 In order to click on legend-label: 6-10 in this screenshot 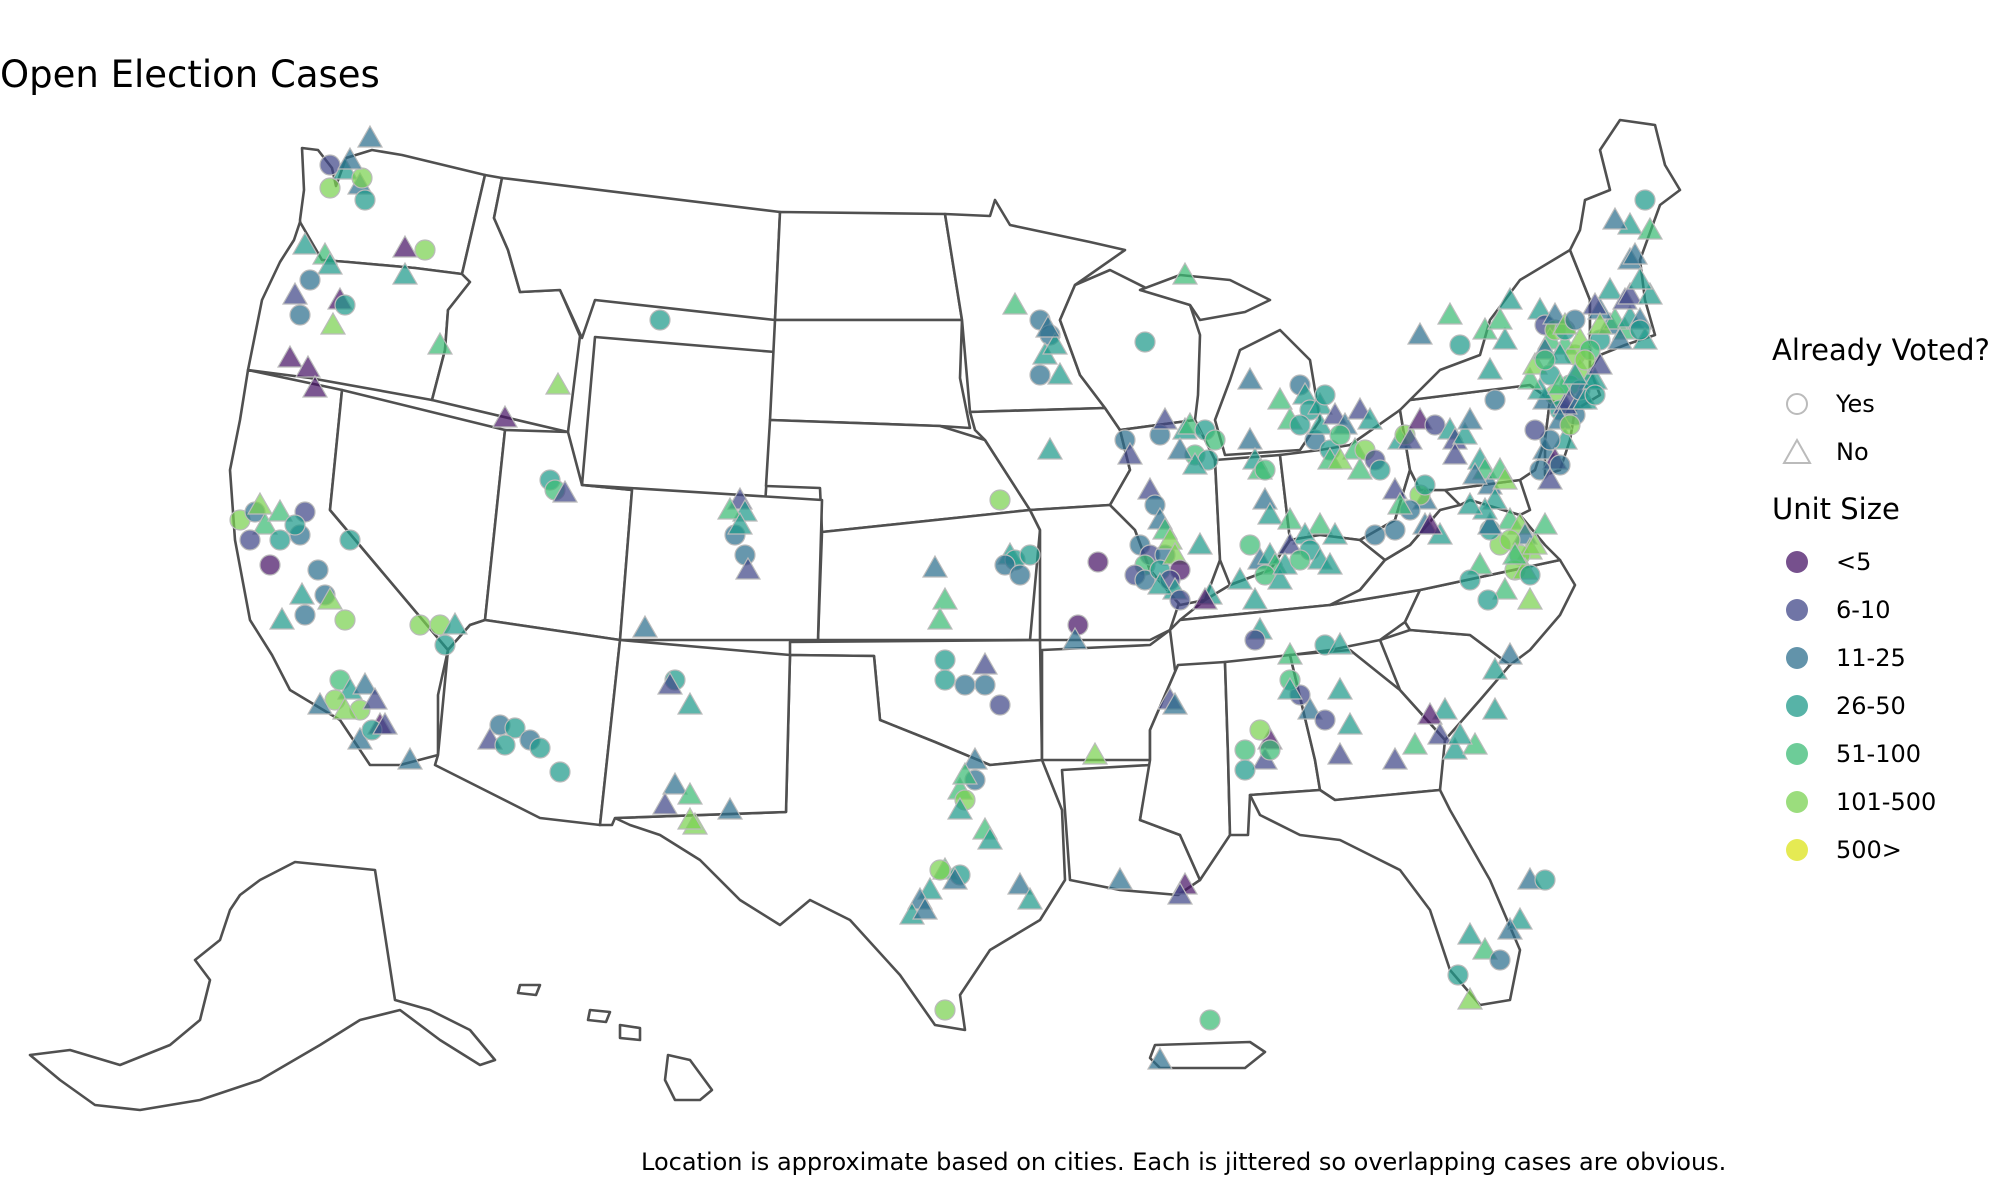, I will do `click(1863, 610)`.